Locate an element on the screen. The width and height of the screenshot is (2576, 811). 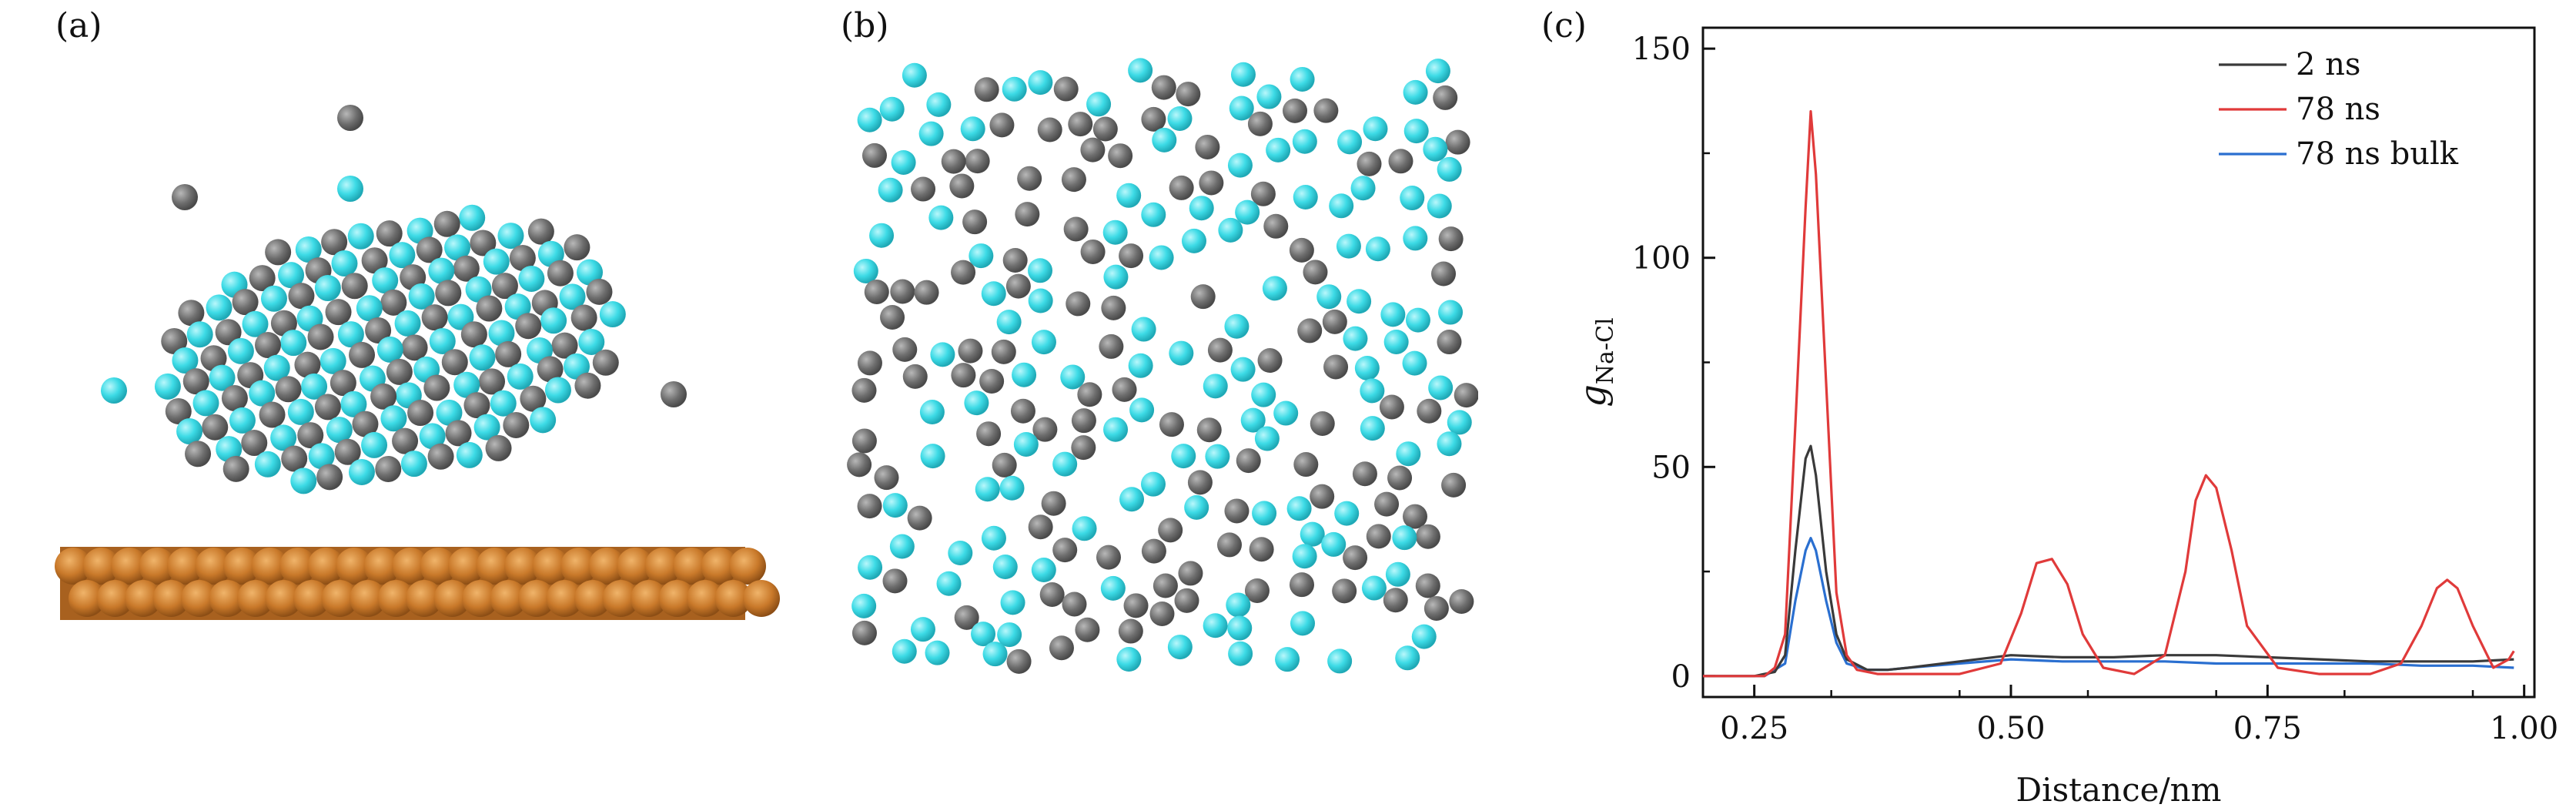
x-tick-label: 0.50 is located at coordinates (2010, 728).